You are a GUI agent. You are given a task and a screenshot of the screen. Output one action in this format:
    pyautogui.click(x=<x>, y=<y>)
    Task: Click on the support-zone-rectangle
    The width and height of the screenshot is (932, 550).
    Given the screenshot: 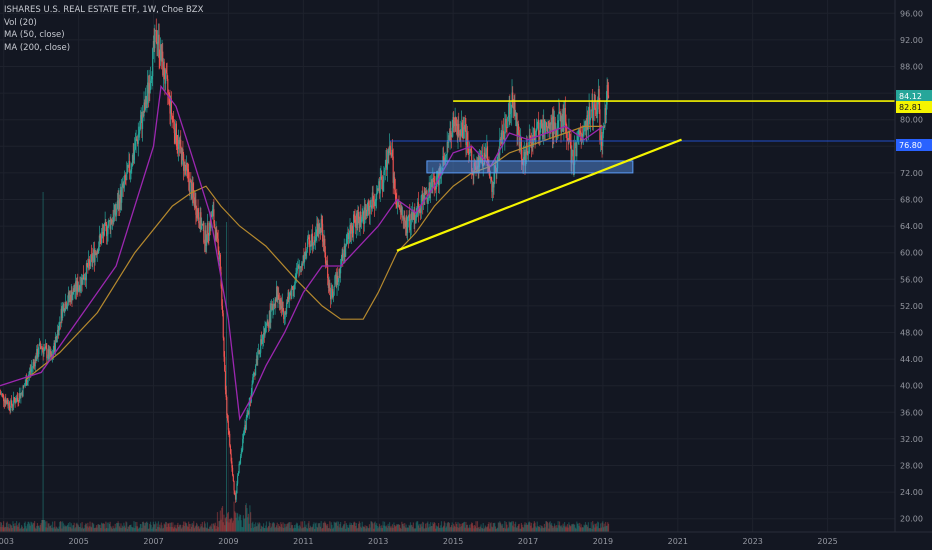 What is the action you would take?
    pyautogui.click(x=530, y=167)
    